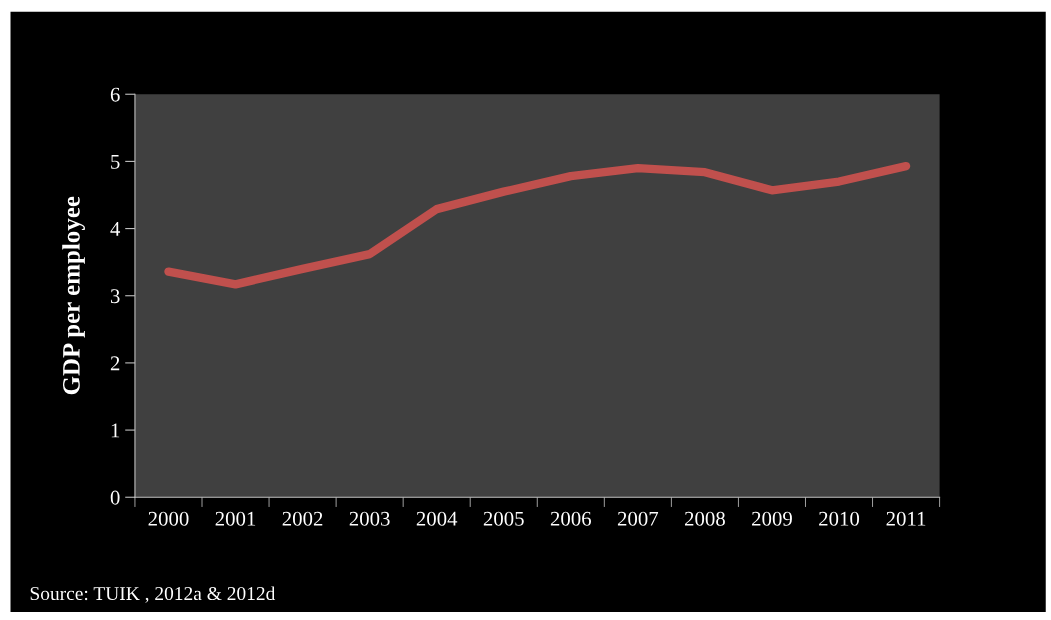 The width and height of the screenshot is (1051, 620). I want to click on x-tick-label: 2001, so click(235, 518).